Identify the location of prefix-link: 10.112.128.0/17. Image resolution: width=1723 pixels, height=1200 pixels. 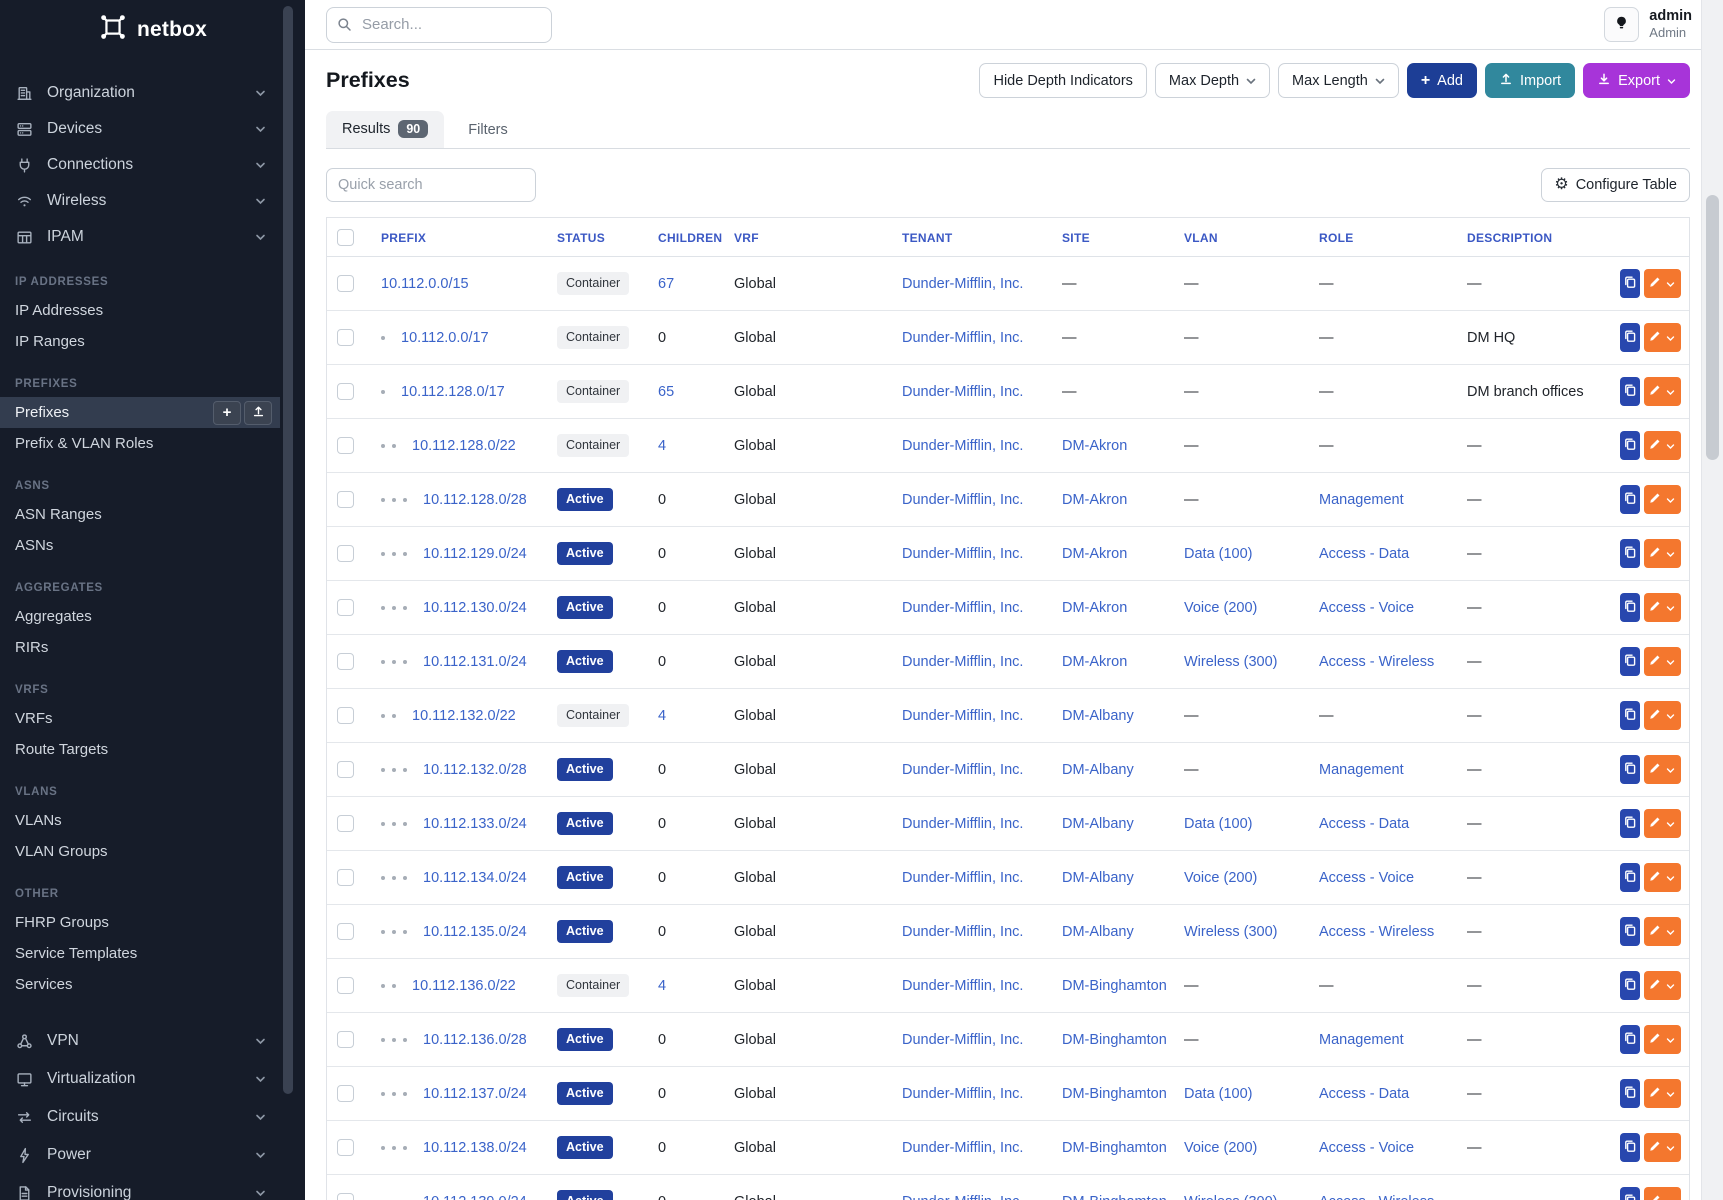
(453, 391).